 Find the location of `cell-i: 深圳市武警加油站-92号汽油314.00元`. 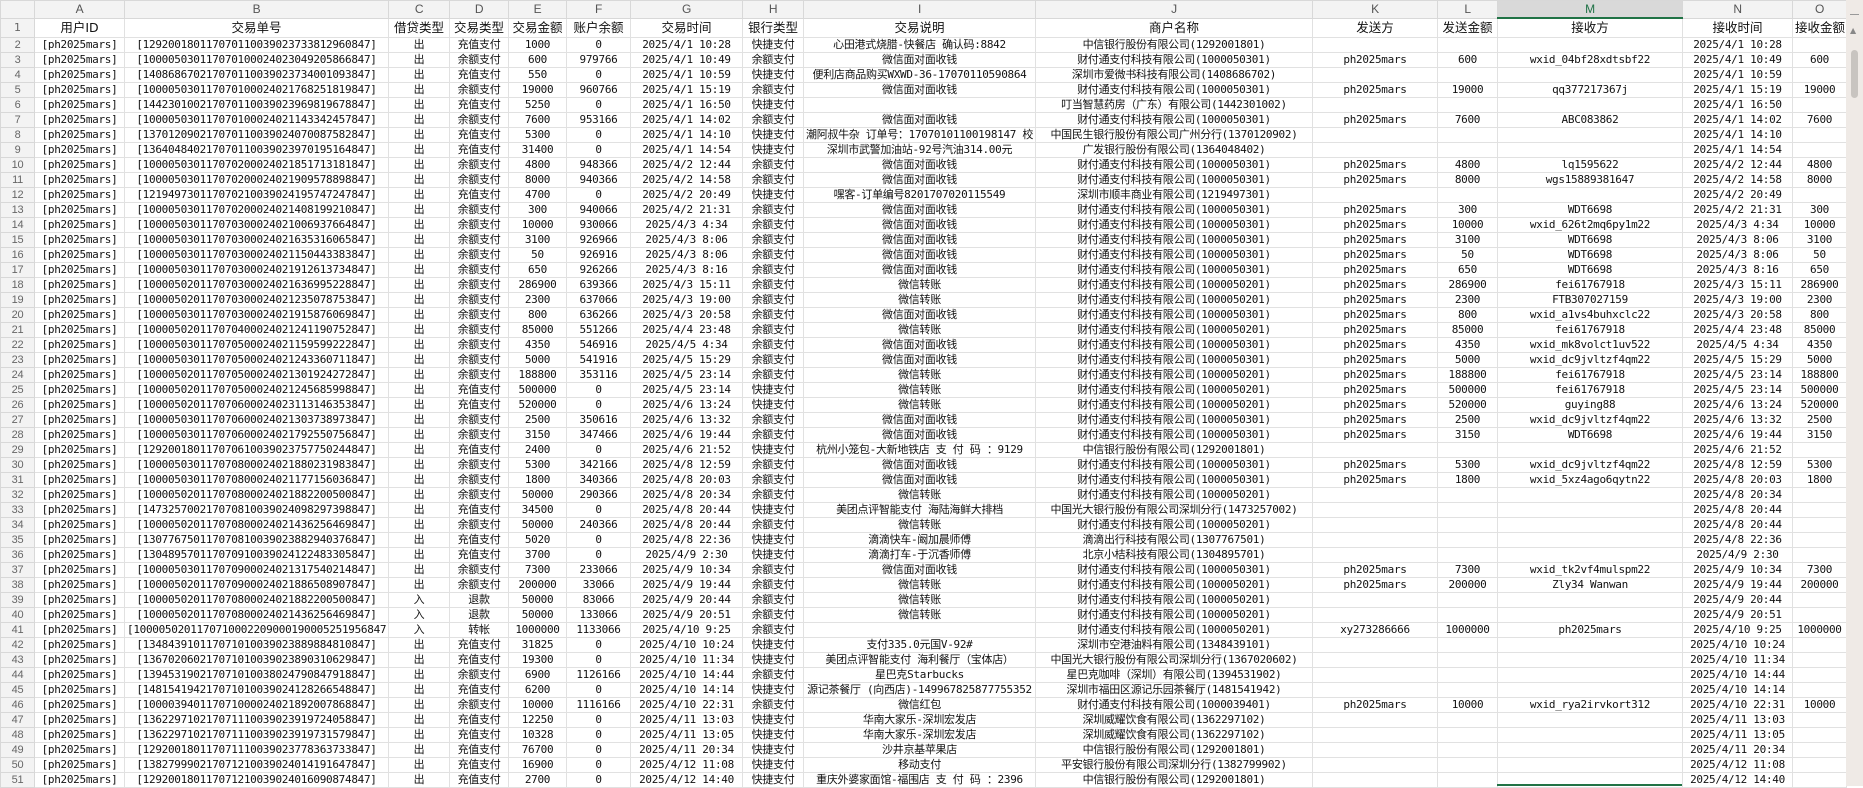

cell-i: 深圳市武警加油站-92号汽油314.00元 is located at coordinates (919, 150).